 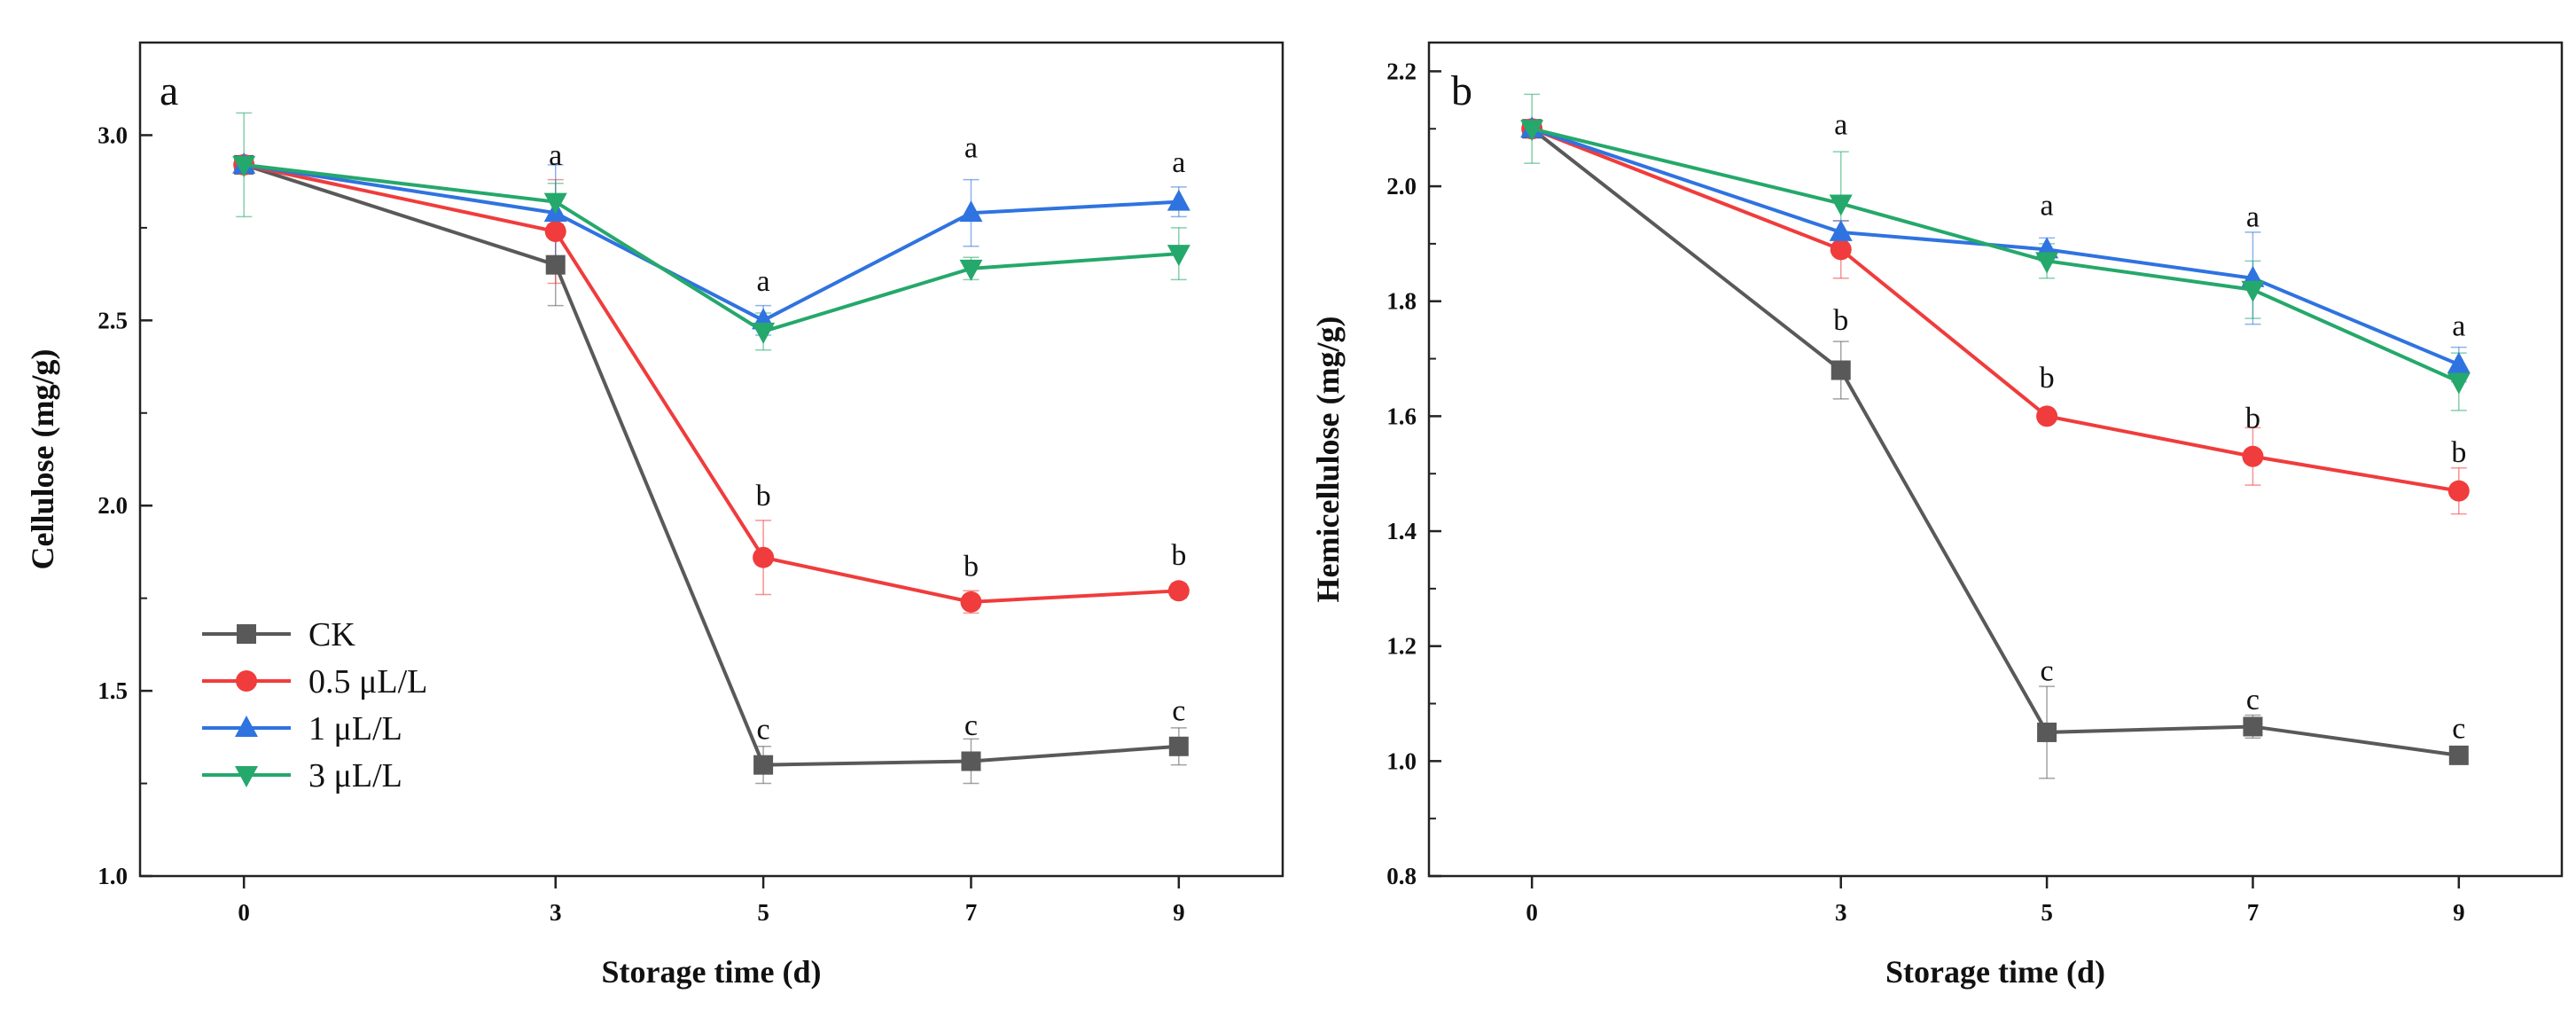 I want to click on y-tick-label: 1.5, so click(x=113, y=690).